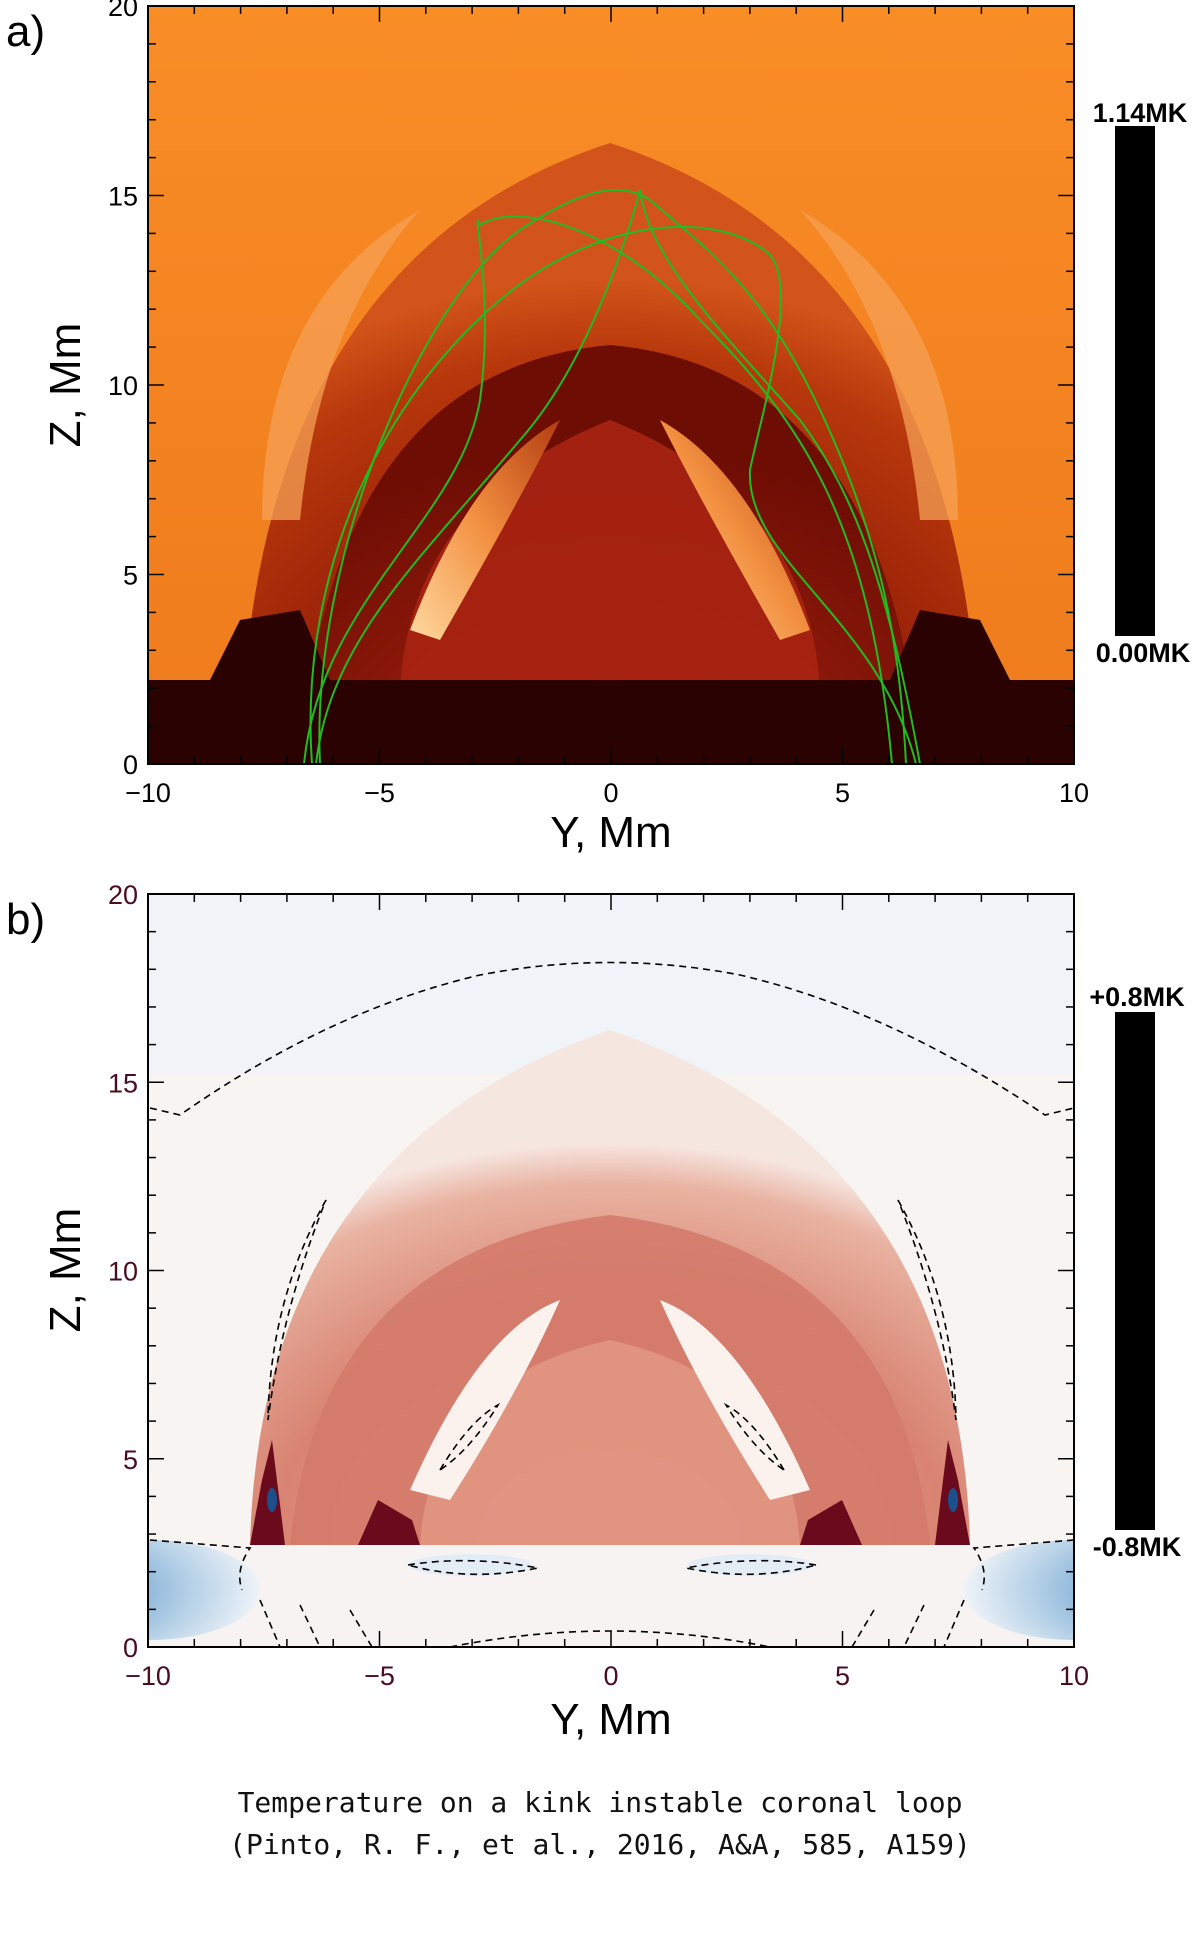 This screenshot has height=1939, width=1200. Describe the element at coordinates (25, 31) in the screenshot. I see `panel-a-label: a)` at that location.